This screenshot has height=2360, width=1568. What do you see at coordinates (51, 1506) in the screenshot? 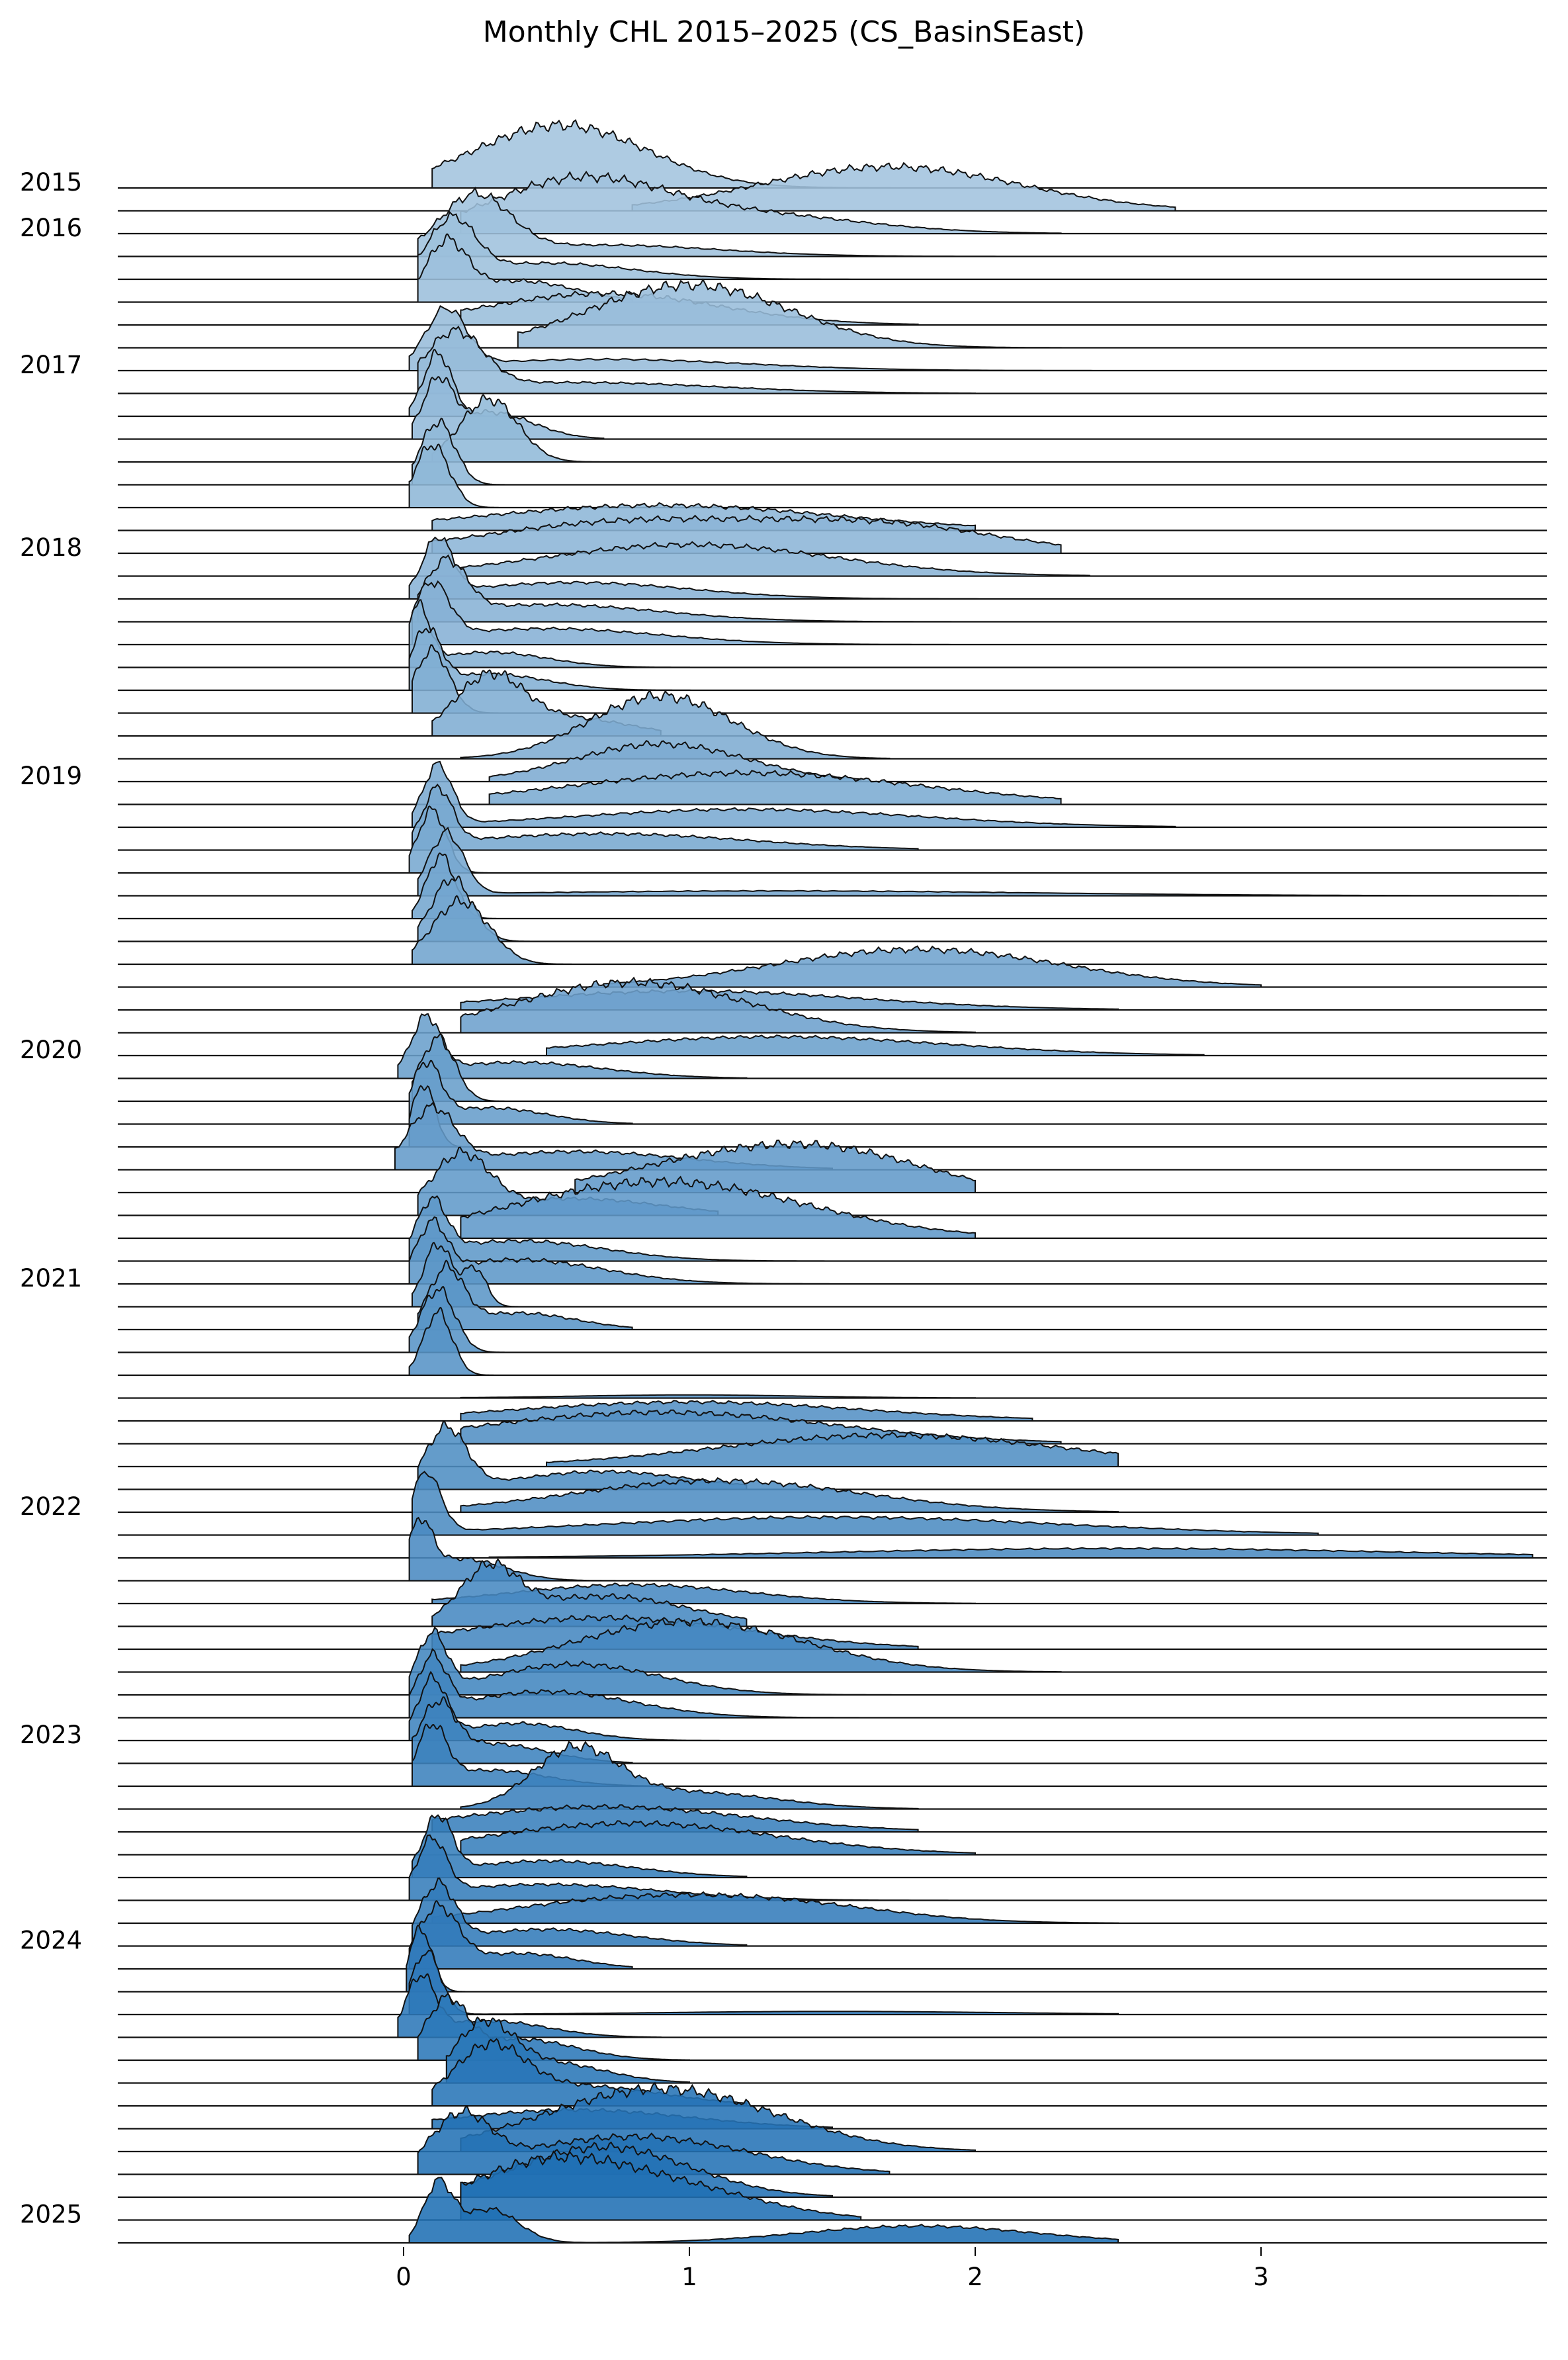
I see `year-label: 2022` at bounding box center [51, 1506].